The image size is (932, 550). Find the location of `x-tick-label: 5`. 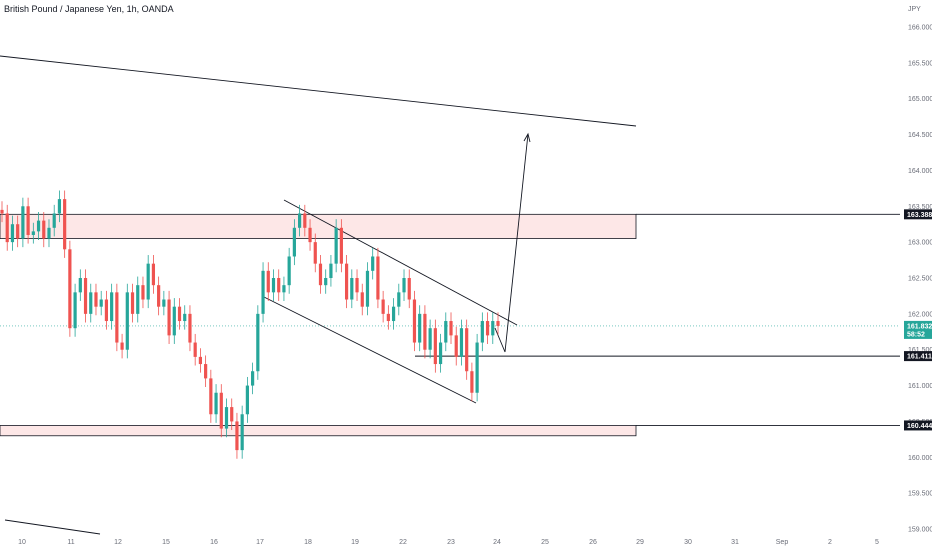

x-tick-label: 5 is located at coordinates (877, 542).